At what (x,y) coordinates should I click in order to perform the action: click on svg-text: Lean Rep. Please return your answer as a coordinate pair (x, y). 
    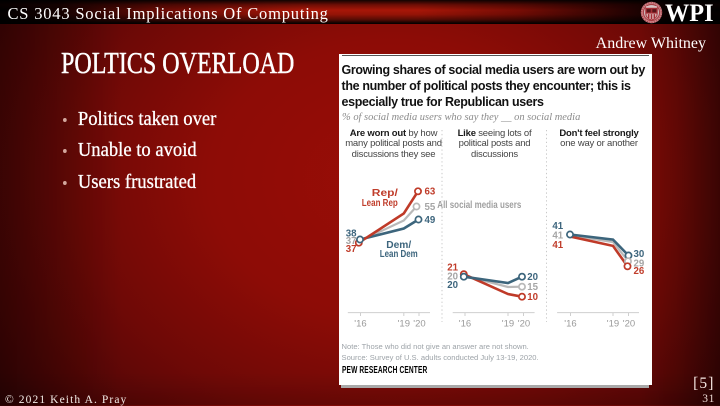
    Looking at the image, I should click on (379, 203).